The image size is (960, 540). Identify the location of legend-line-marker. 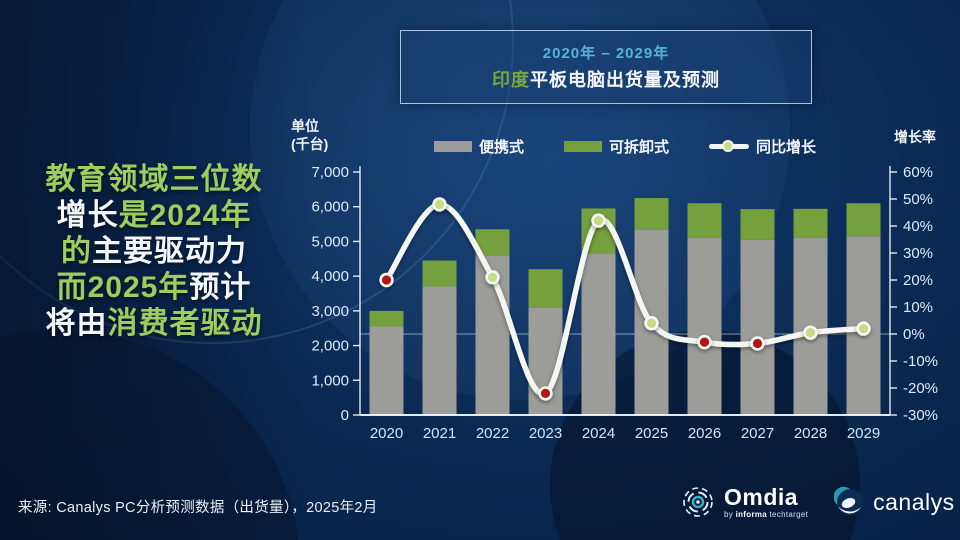
(729, 146).